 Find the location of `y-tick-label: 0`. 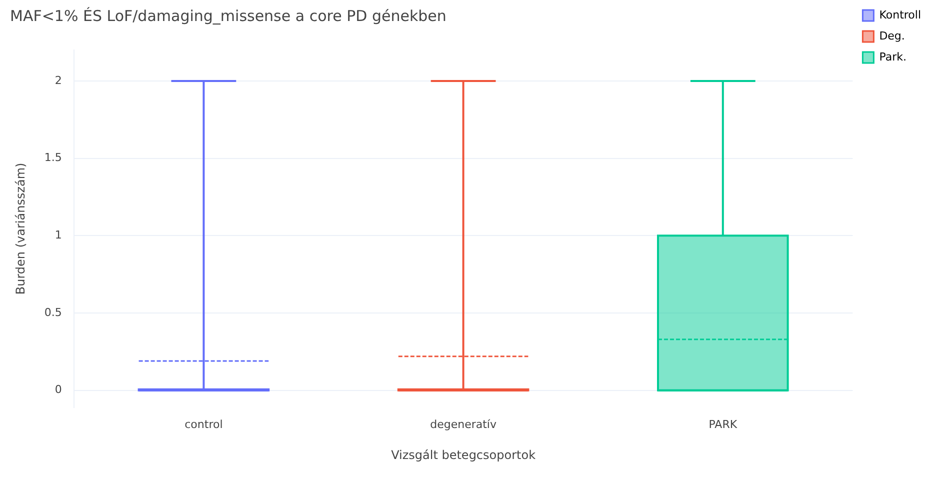

y-tick-label: 0 is located at coordinates (58, 389).